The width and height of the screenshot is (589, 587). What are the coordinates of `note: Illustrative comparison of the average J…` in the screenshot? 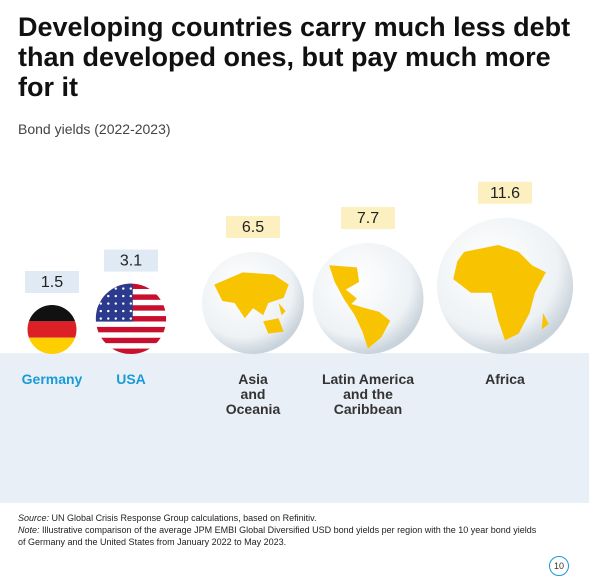 It's located at (277, 536).